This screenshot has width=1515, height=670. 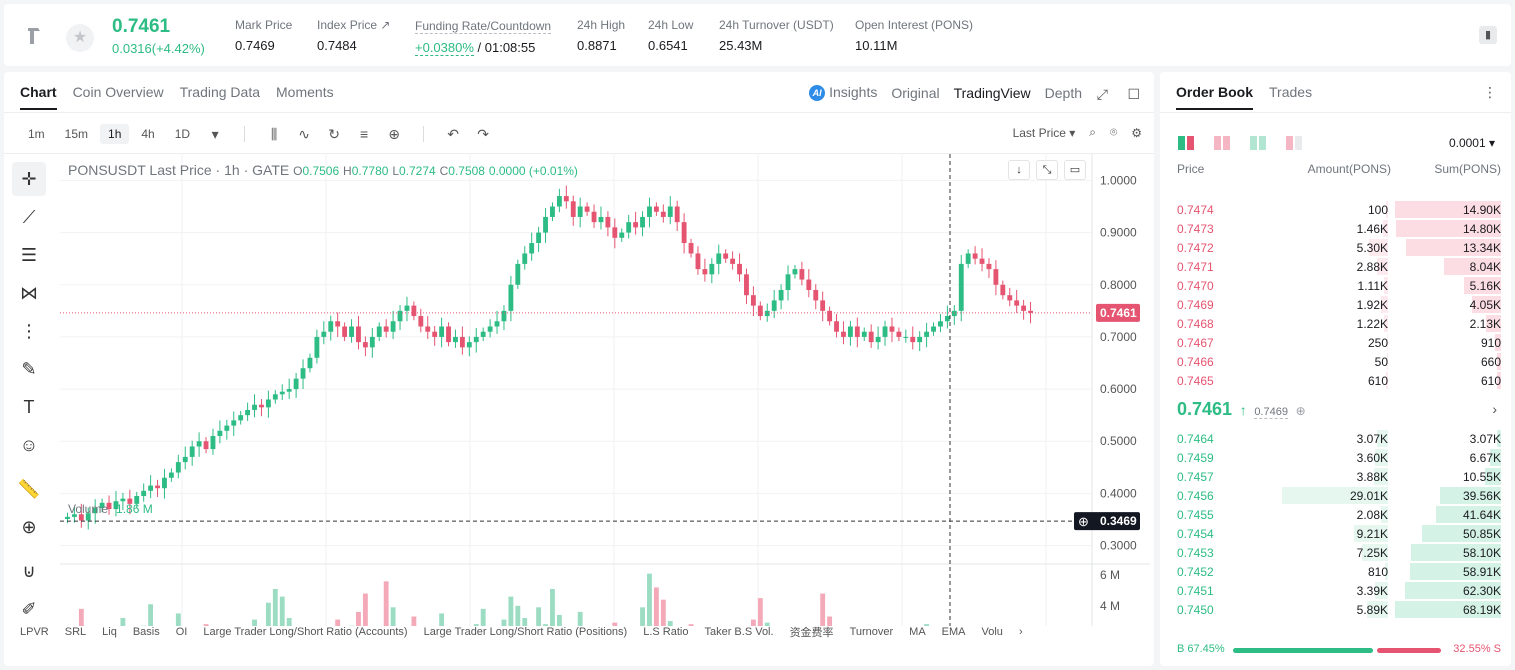 What do you see at coordinates (1339, 438) in the screenshot?
I see `bid-row: 0.7464 3.07K 3.07K` at bounding box center [1339, 438].